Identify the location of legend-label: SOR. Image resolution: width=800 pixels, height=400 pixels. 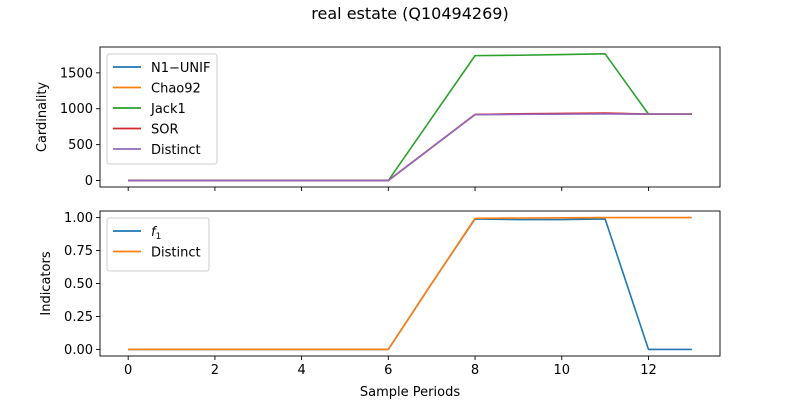
(165, 130).